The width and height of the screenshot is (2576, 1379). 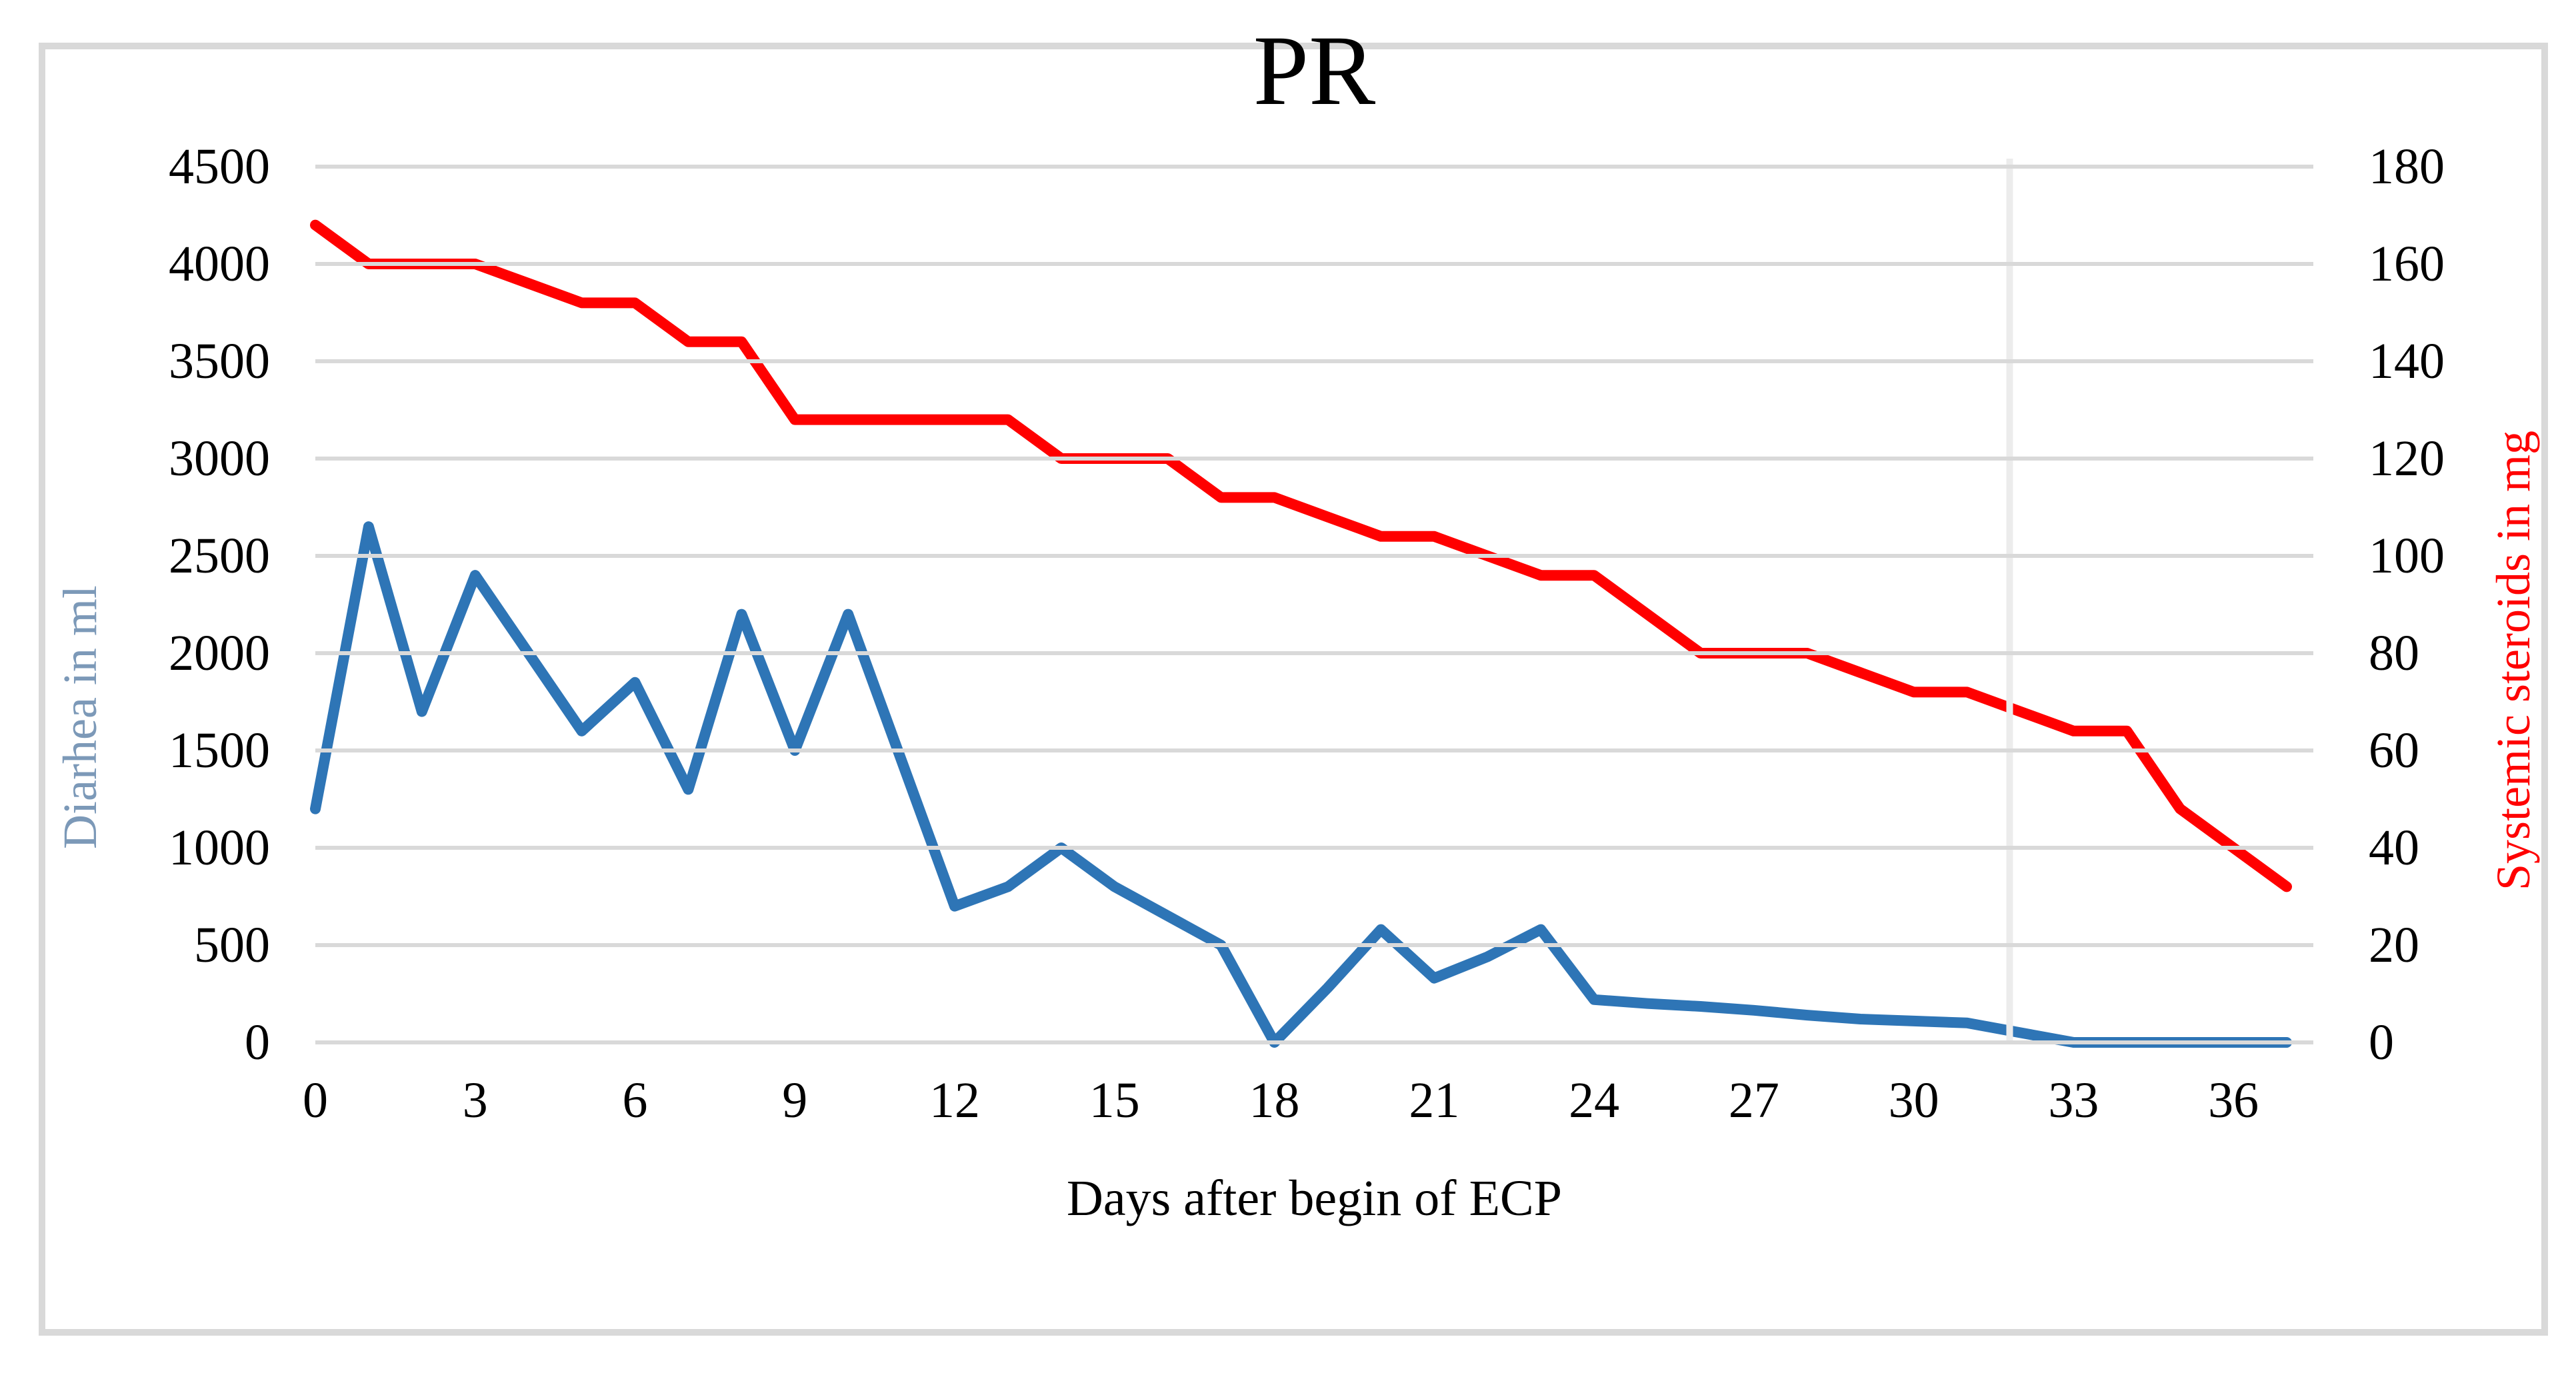 I want to click on x-axis-tick-label: 33, so click(x=2073, y=1100).